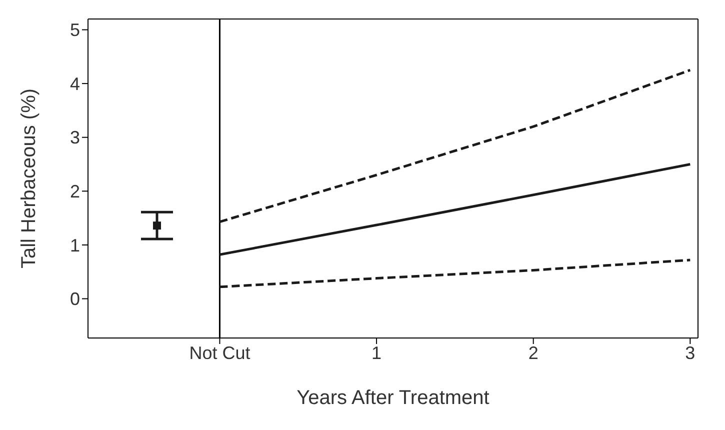 The height and width of the screenshot is (430, 725). I want to click on y-tick-label: 3, so click(75, 138).